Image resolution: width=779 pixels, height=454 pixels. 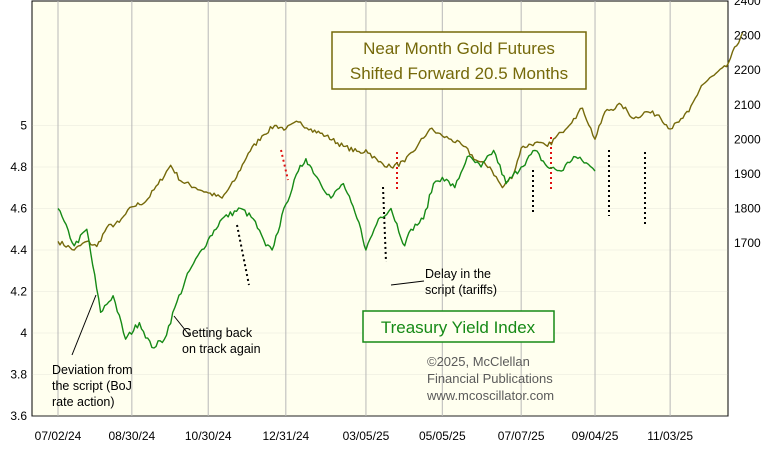 I want to click on x-tick-label: 07/02/24, so click(x=58, y=436).